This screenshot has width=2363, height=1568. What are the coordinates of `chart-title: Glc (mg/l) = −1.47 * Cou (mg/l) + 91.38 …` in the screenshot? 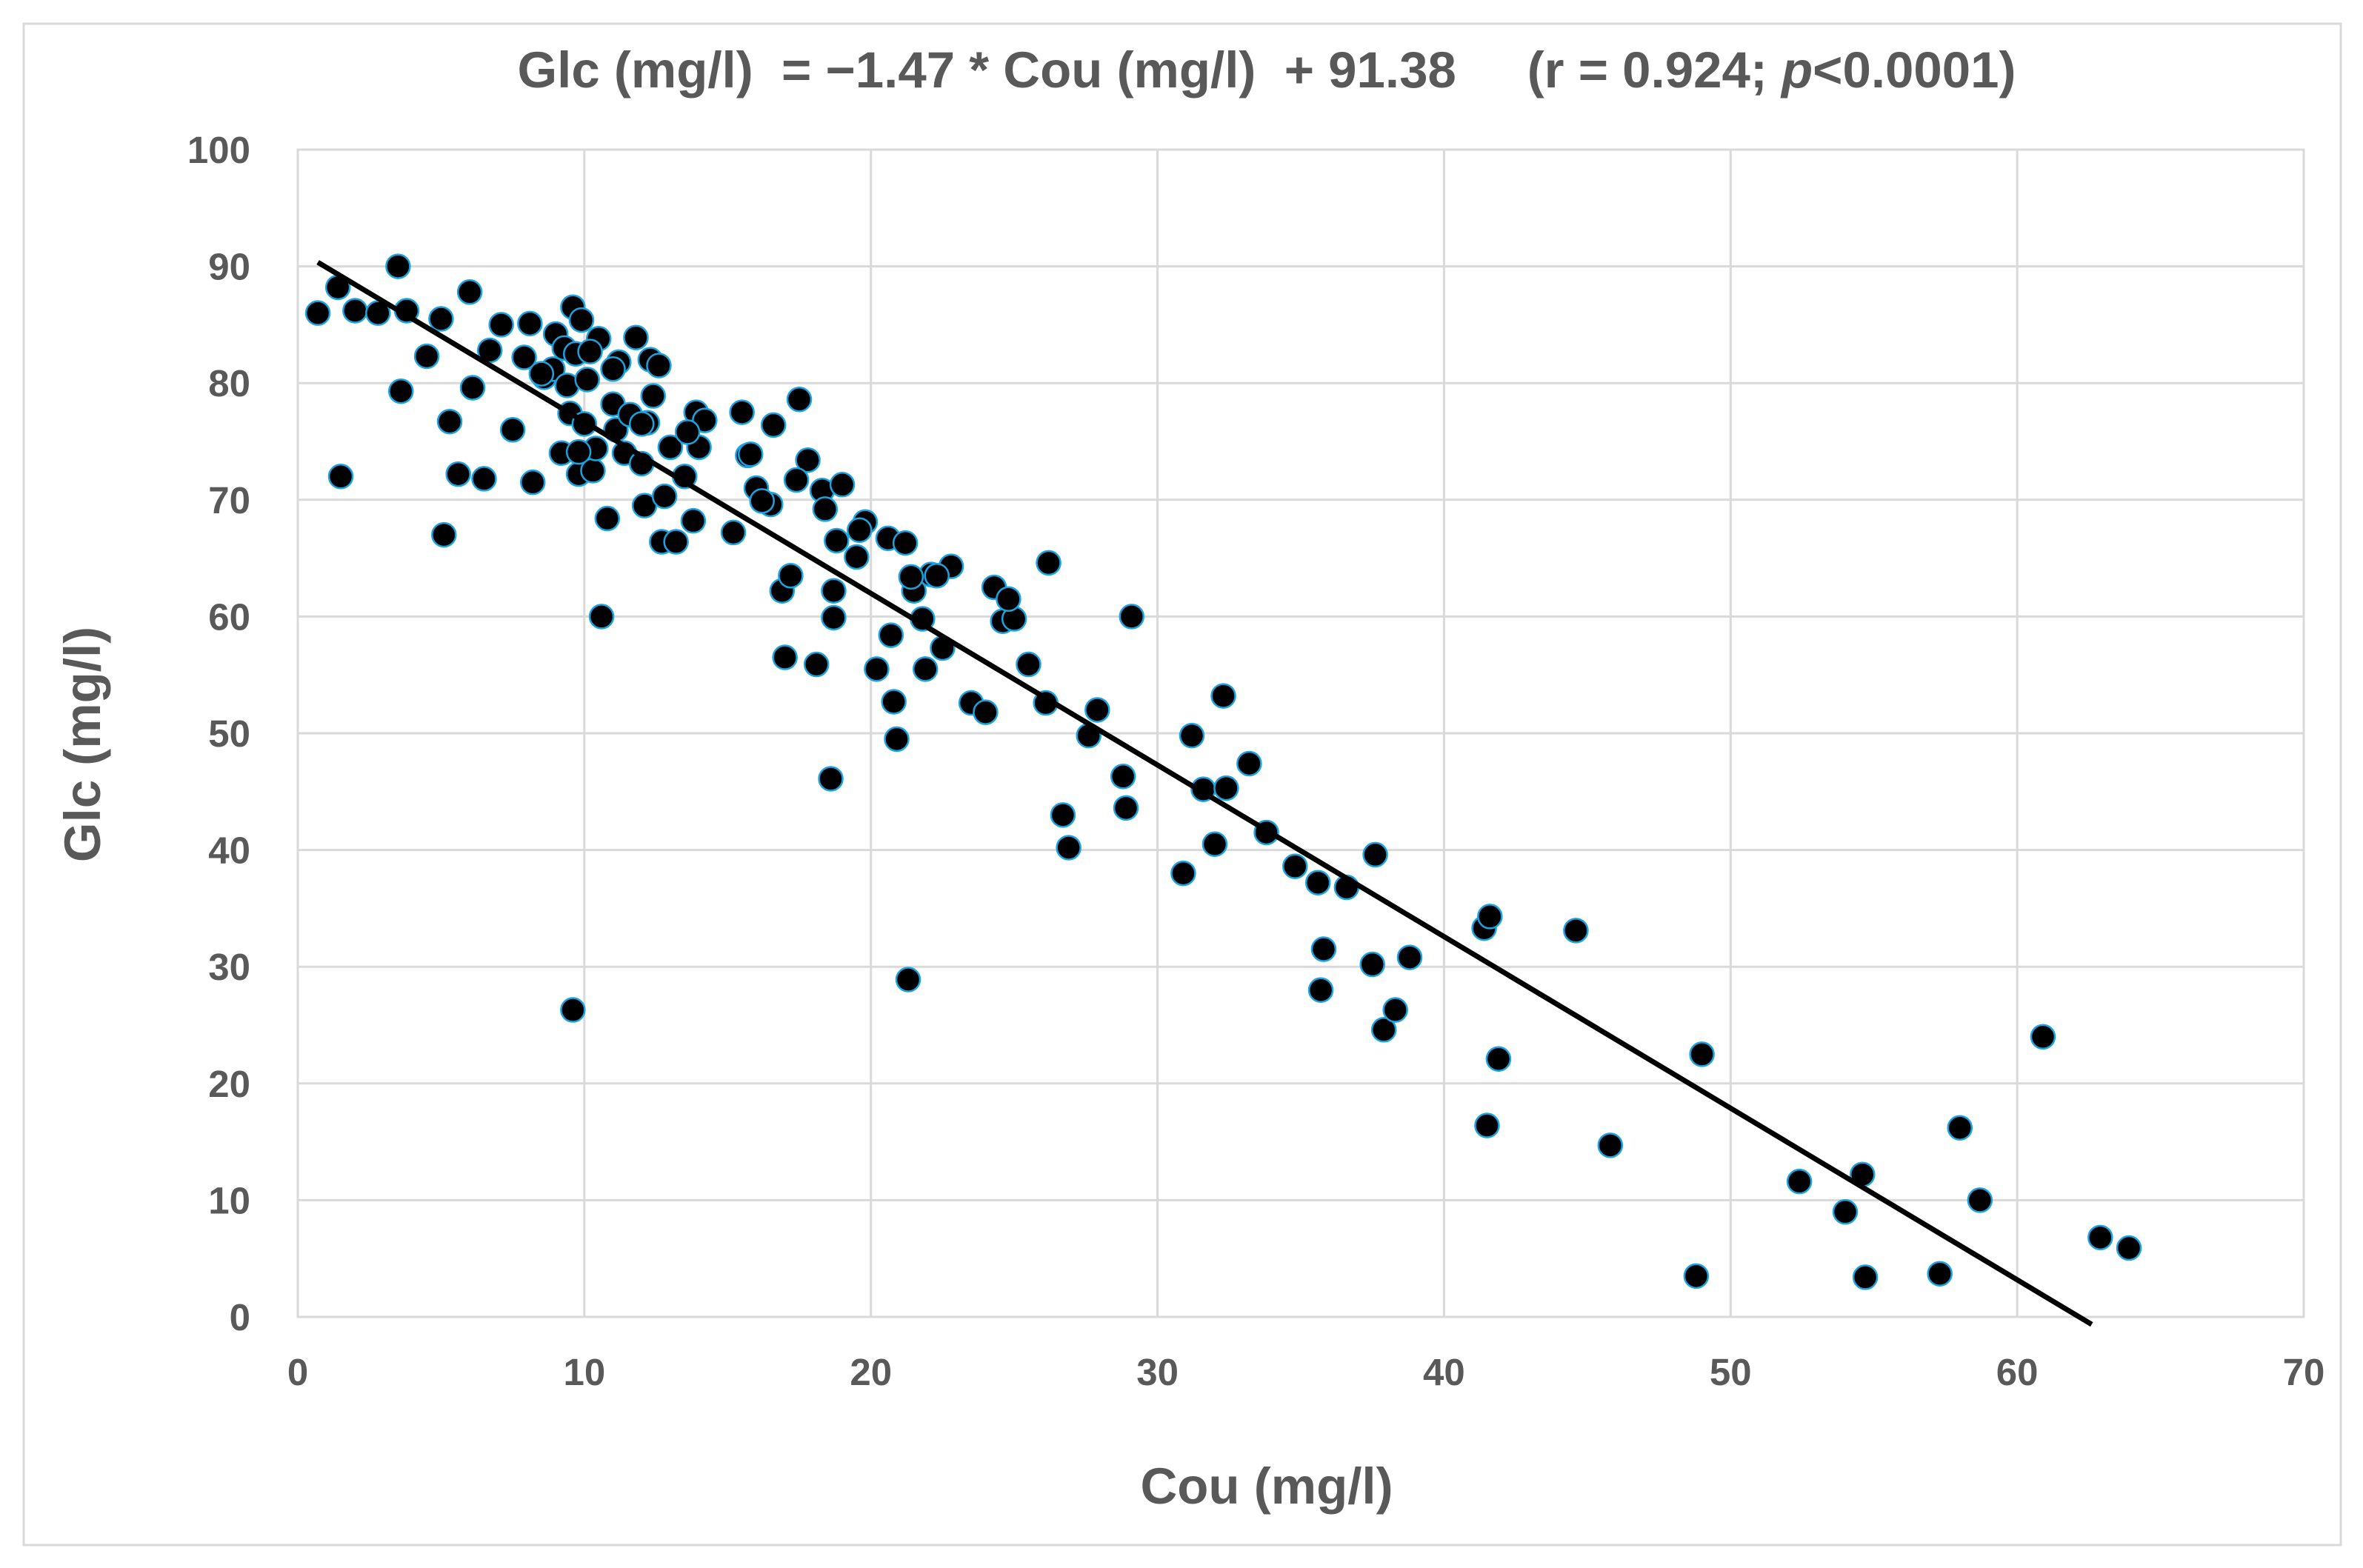 It's located at (1267, 70).